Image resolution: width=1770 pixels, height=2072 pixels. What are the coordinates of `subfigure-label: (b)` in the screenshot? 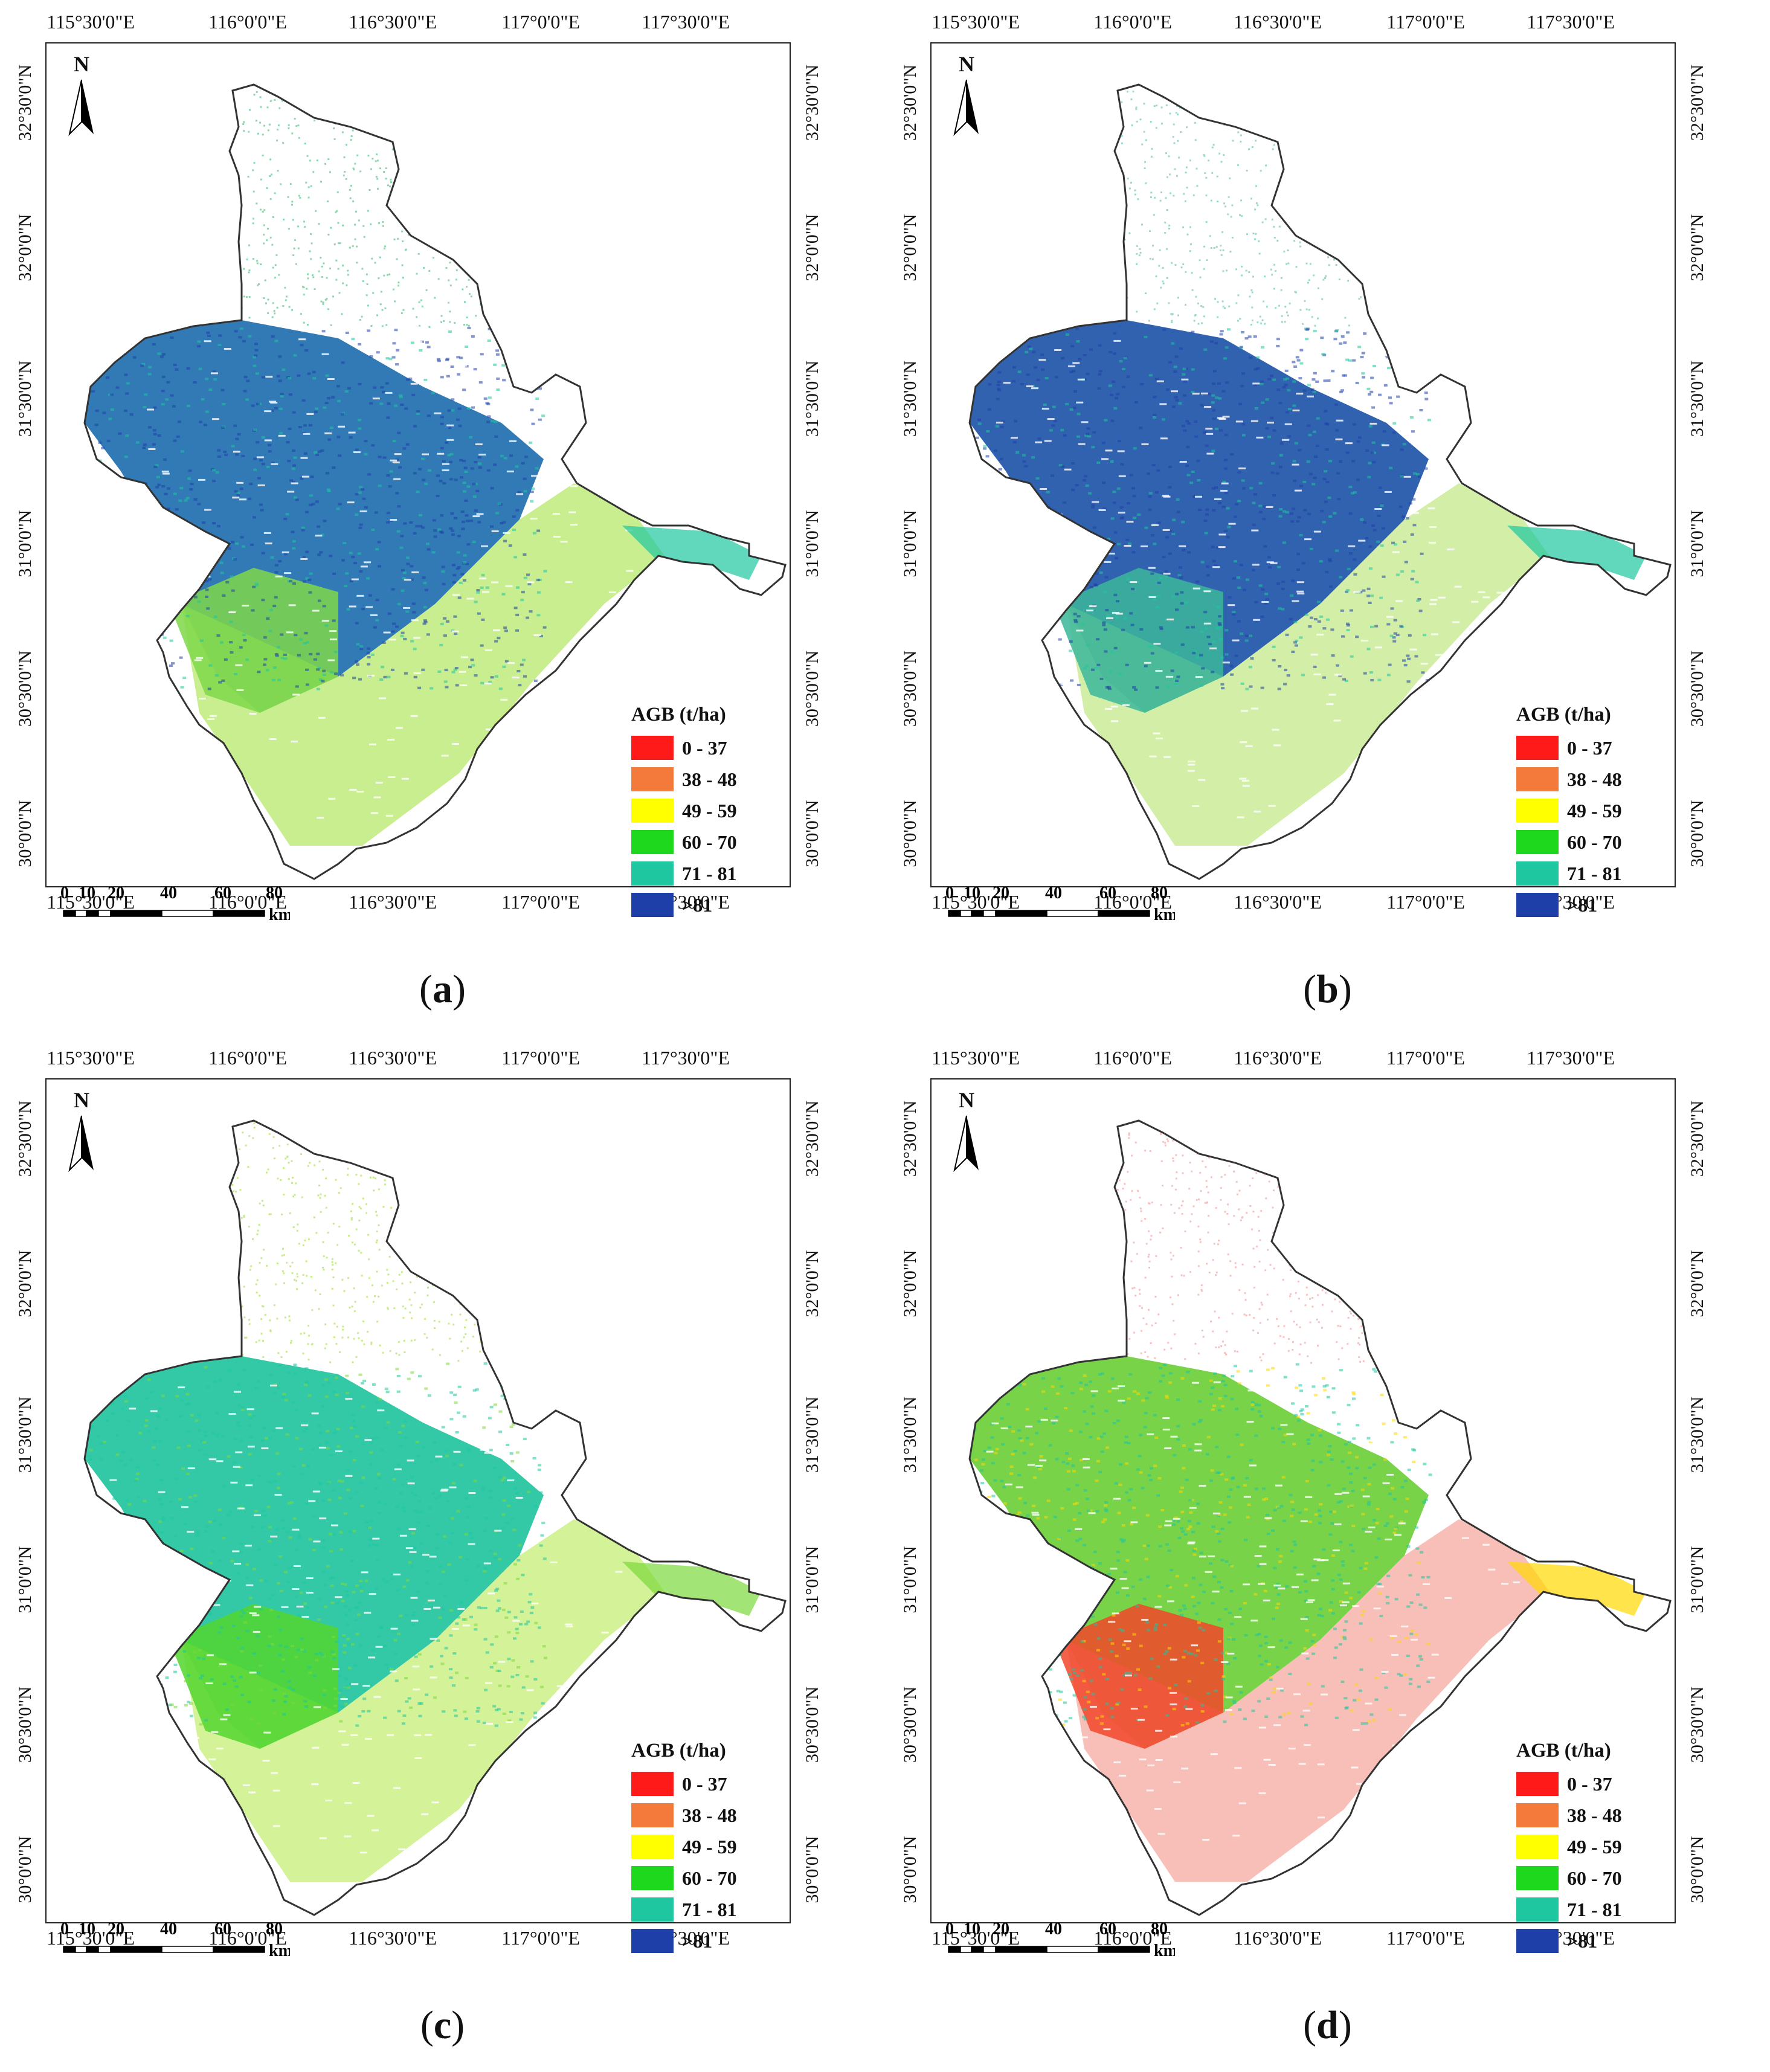 It's located at (1327, 989).